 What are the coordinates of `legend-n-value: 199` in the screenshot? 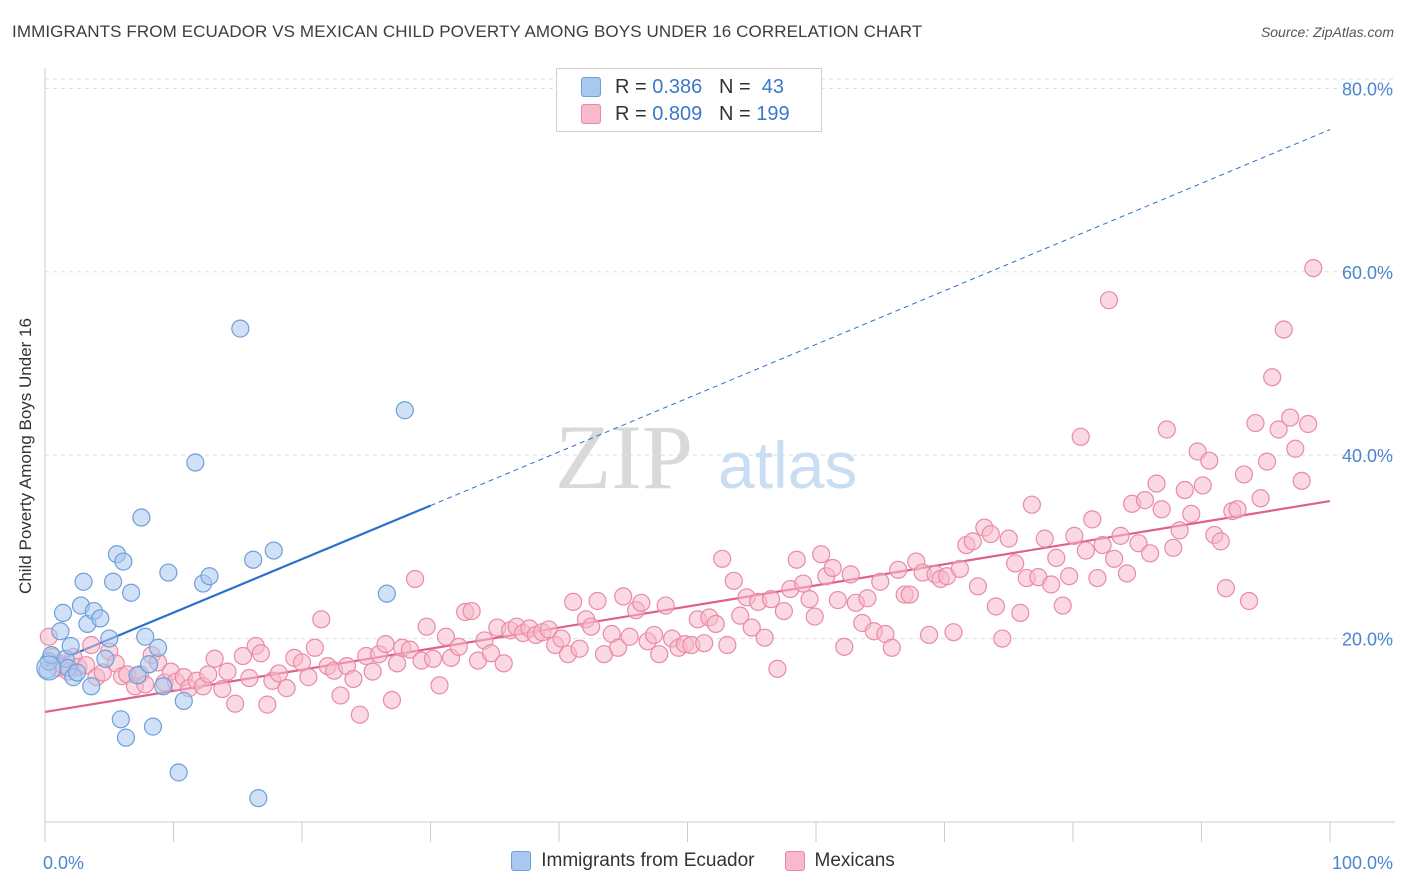 It's located at (773, 113).